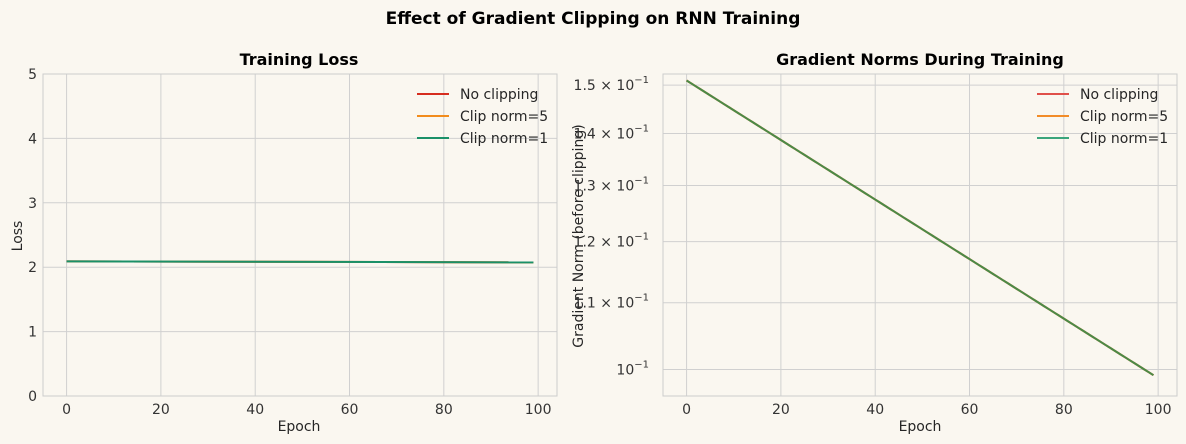  Describe the element at coordinates (18, 236) in the screenshot. I see `training-loss-ylabel: Loss` at that location.